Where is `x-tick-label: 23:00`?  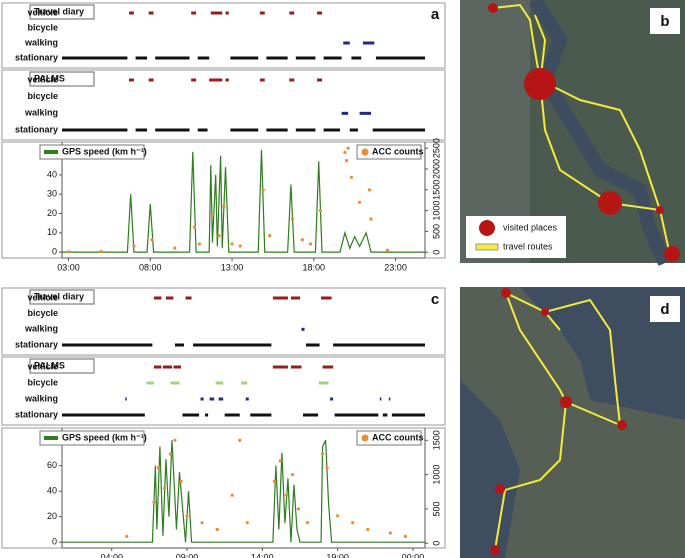 x-tick-label: 23:00 is located at coordinates (395, 267).